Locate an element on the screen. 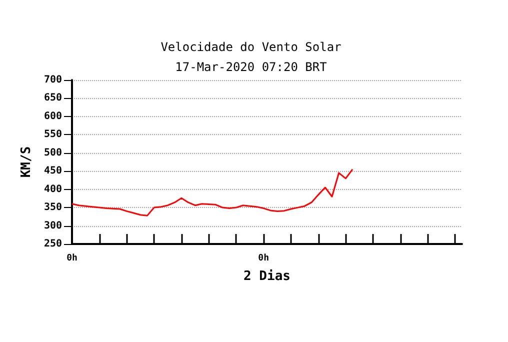 This screenshot has height=342, width=508. line-series is located at coordinates (212, 192).